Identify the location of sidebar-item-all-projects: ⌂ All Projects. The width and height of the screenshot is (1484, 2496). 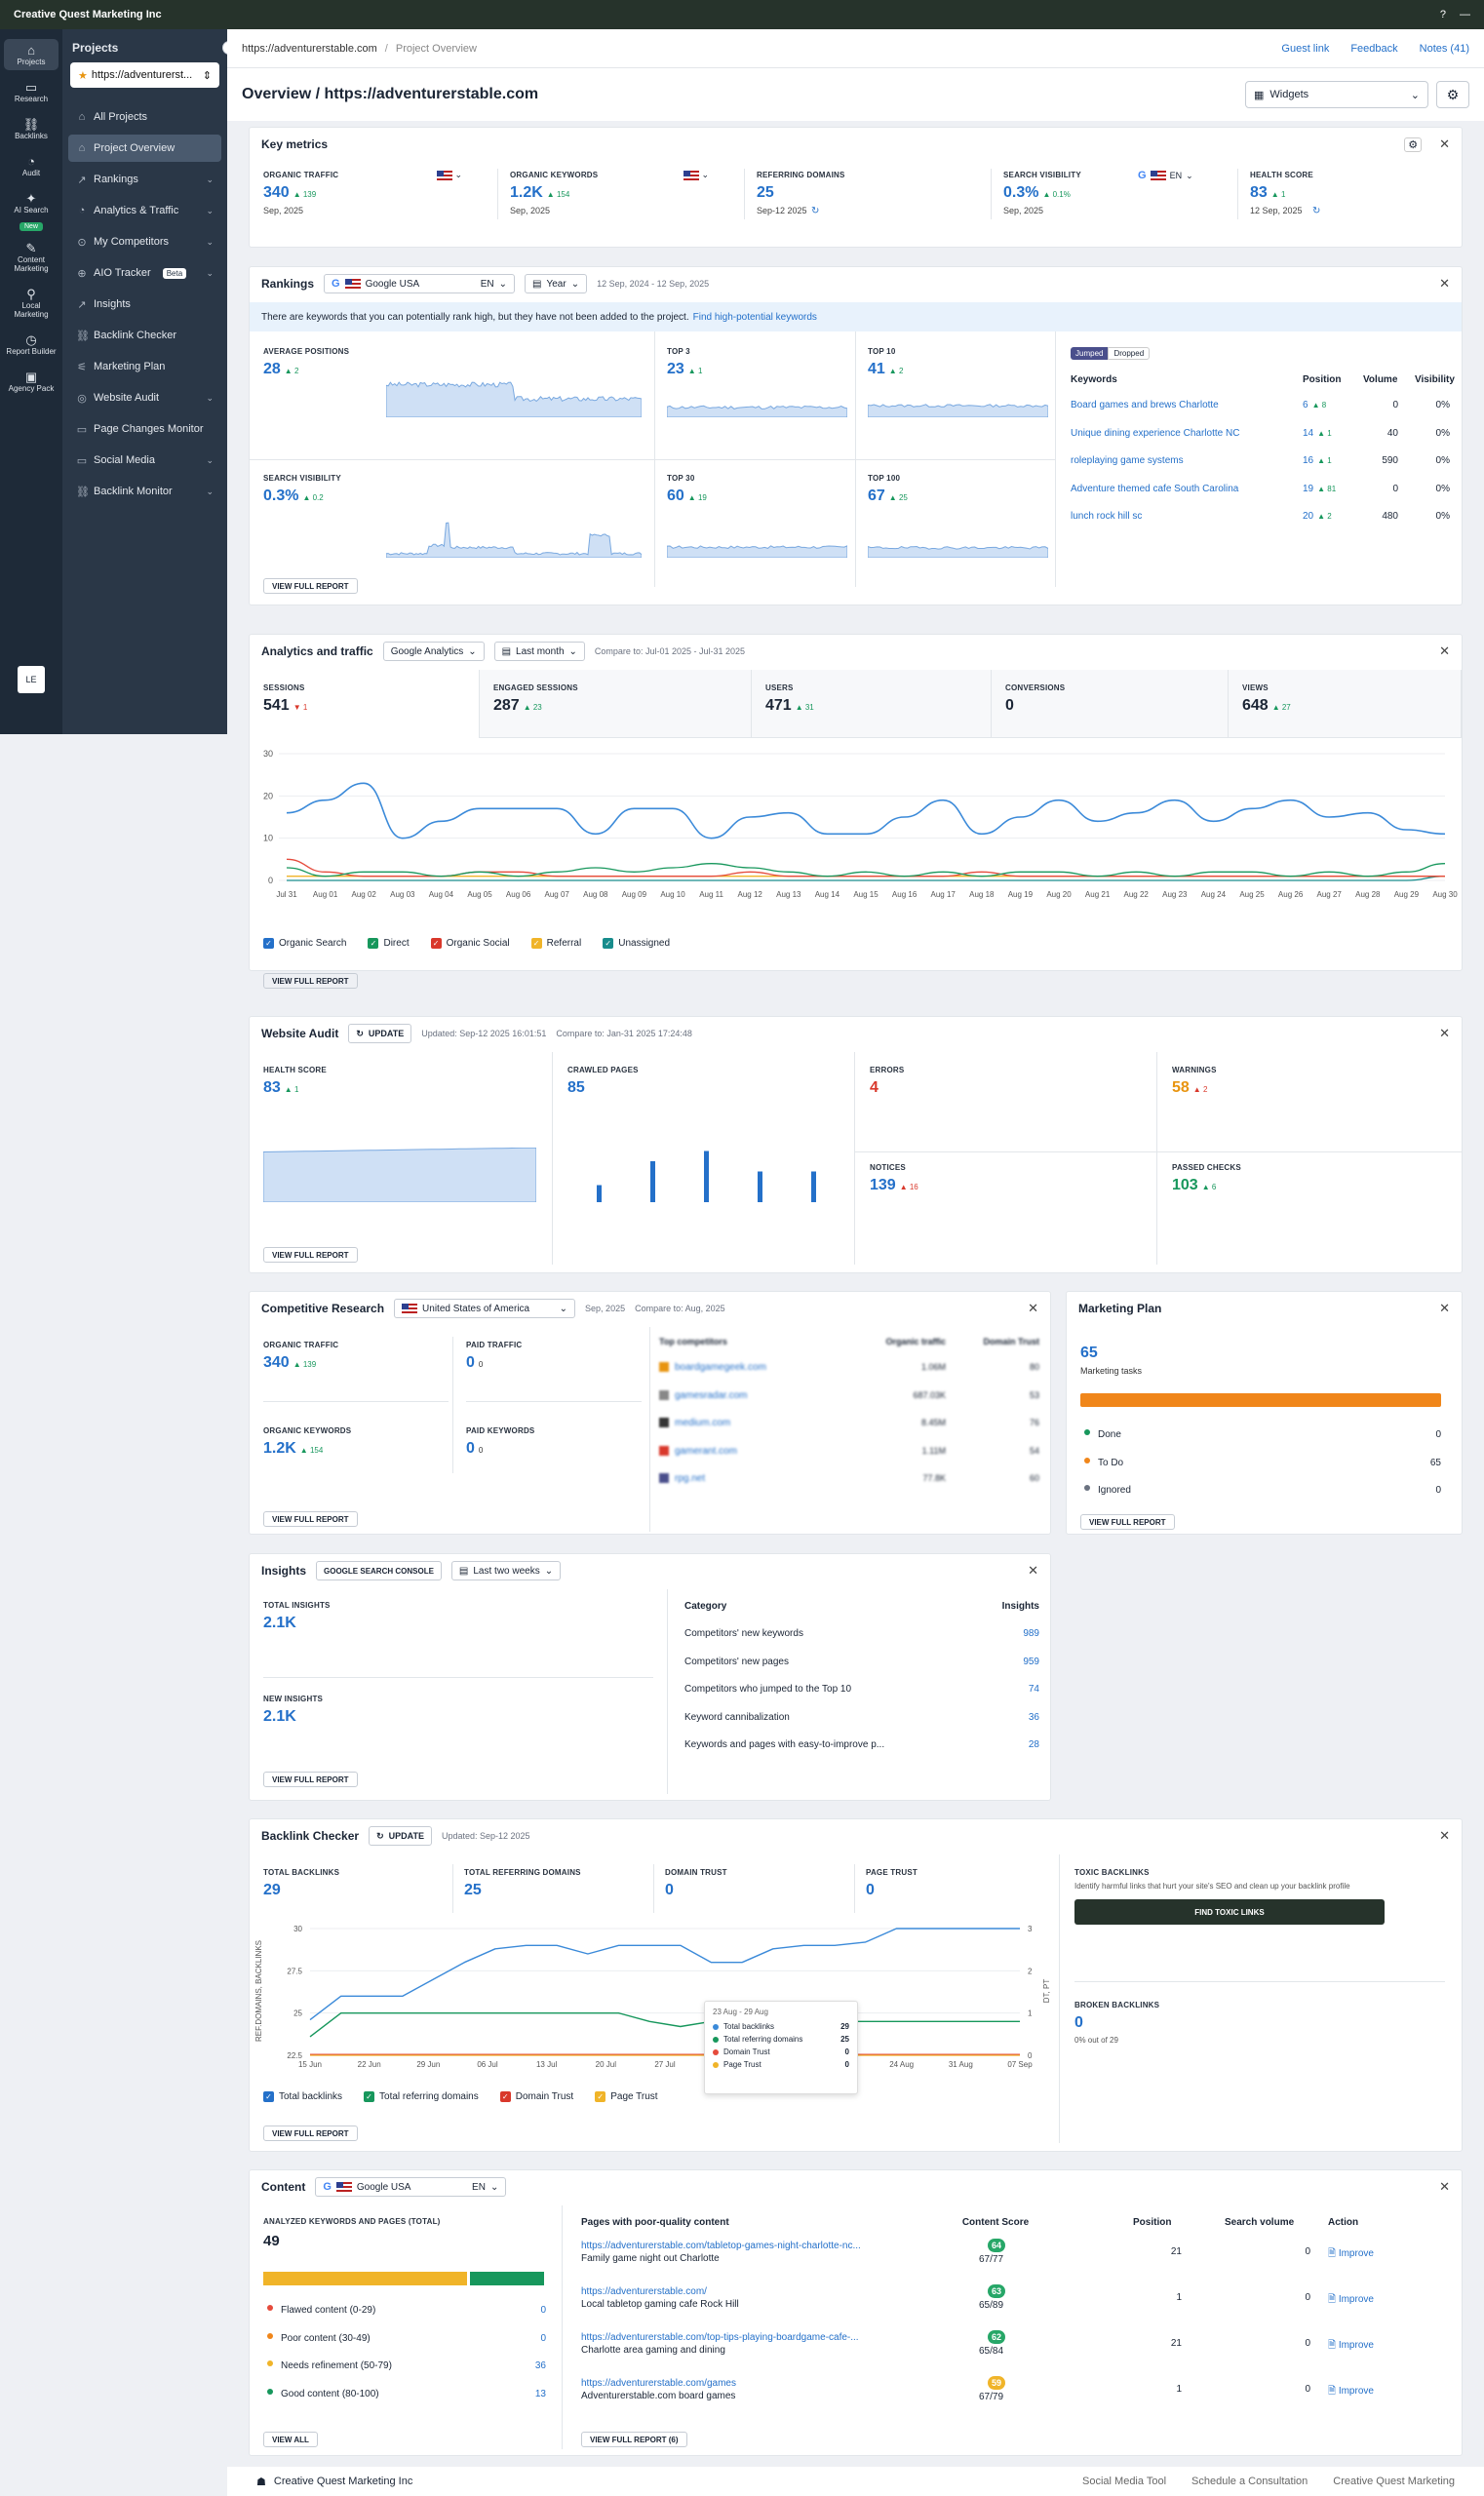
(144, 117).